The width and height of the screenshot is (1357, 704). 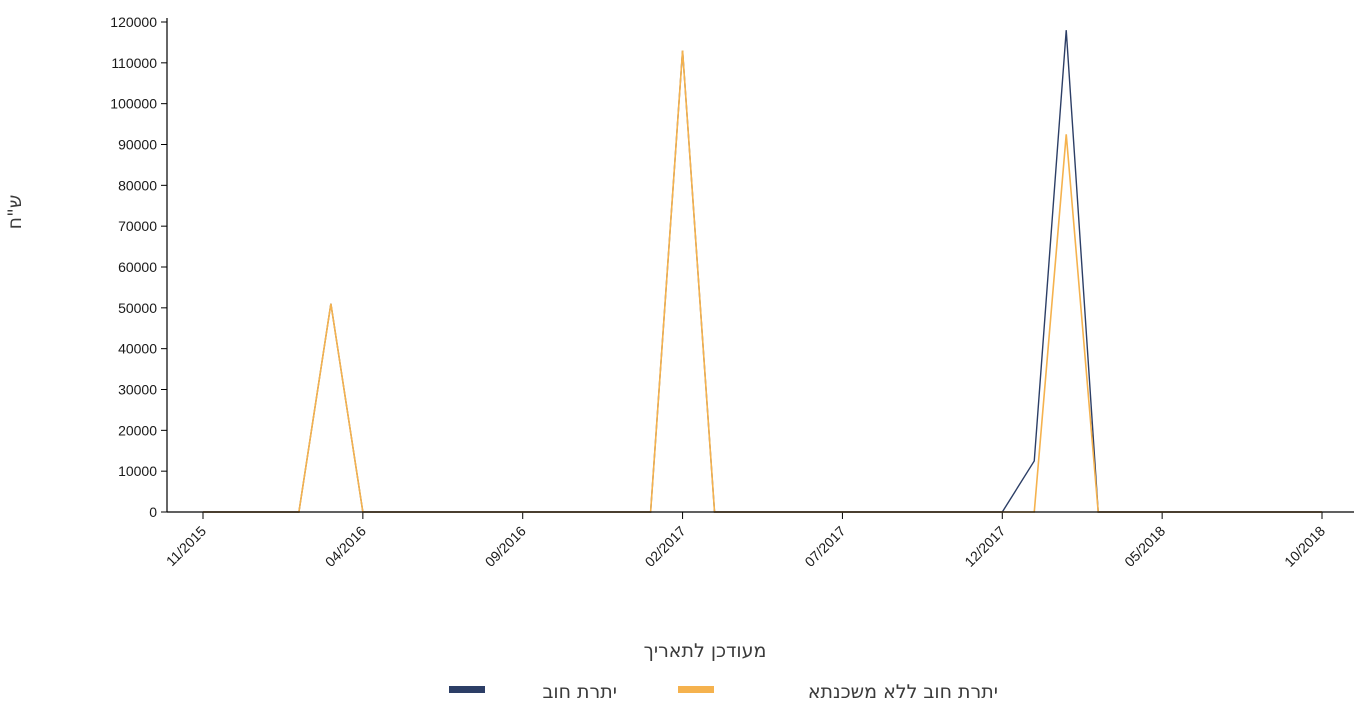 What do you see at coordinates (137, 349) in the screenshot?
I see `y-tick-label: 40000` at bounding box center [137, 349].